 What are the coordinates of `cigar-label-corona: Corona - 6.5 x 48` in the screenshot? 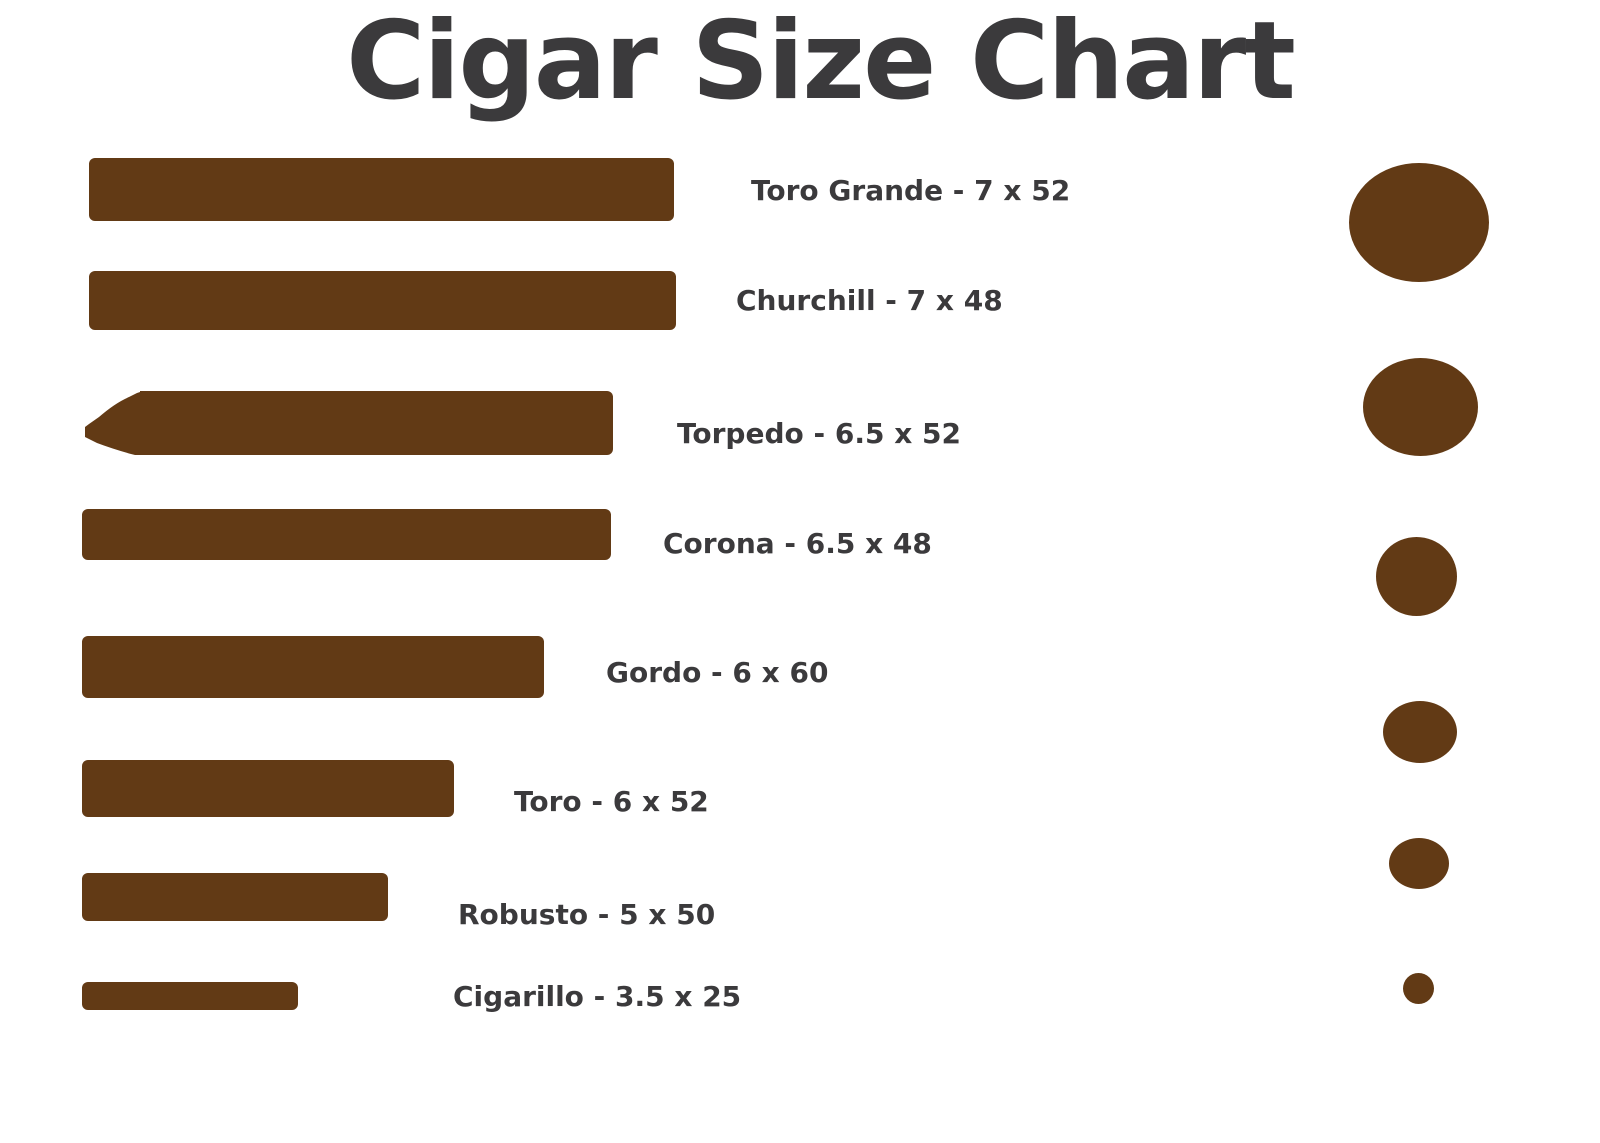 It's located at (797, 543).